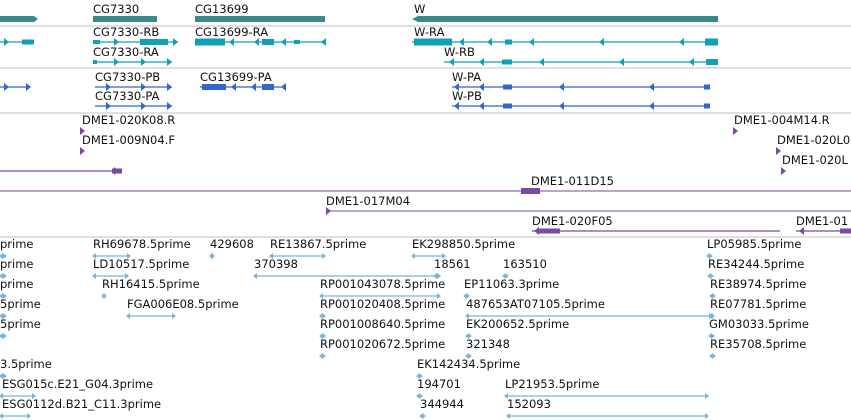 The width and height of the screenshot is (851, 420). Describe the element at coordinates (135, 35) in the screenshot. I see `transcript-feature: CG7330-RB` at that location.